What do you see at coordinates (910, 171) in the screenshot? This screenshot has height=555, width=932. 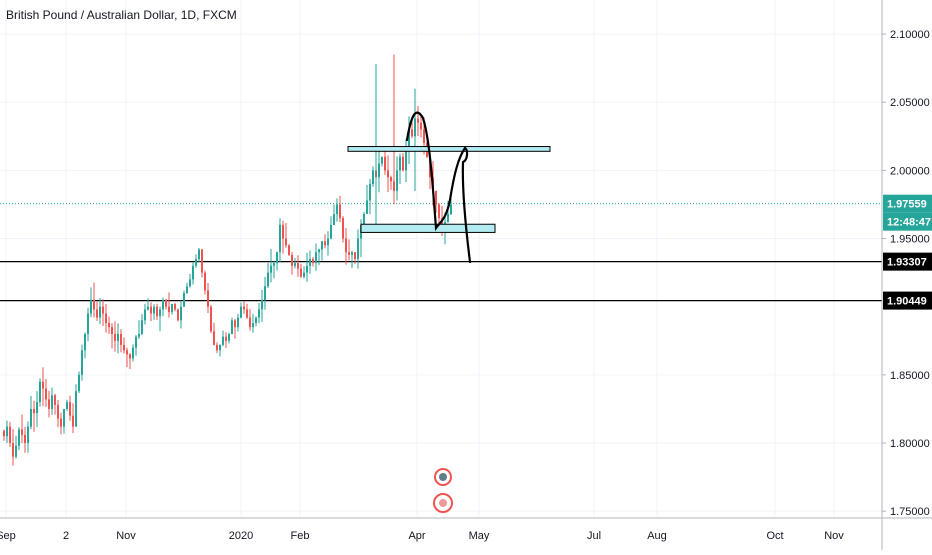 I see `y-tick-label: 2.00000` at bounding box center [910, 171].